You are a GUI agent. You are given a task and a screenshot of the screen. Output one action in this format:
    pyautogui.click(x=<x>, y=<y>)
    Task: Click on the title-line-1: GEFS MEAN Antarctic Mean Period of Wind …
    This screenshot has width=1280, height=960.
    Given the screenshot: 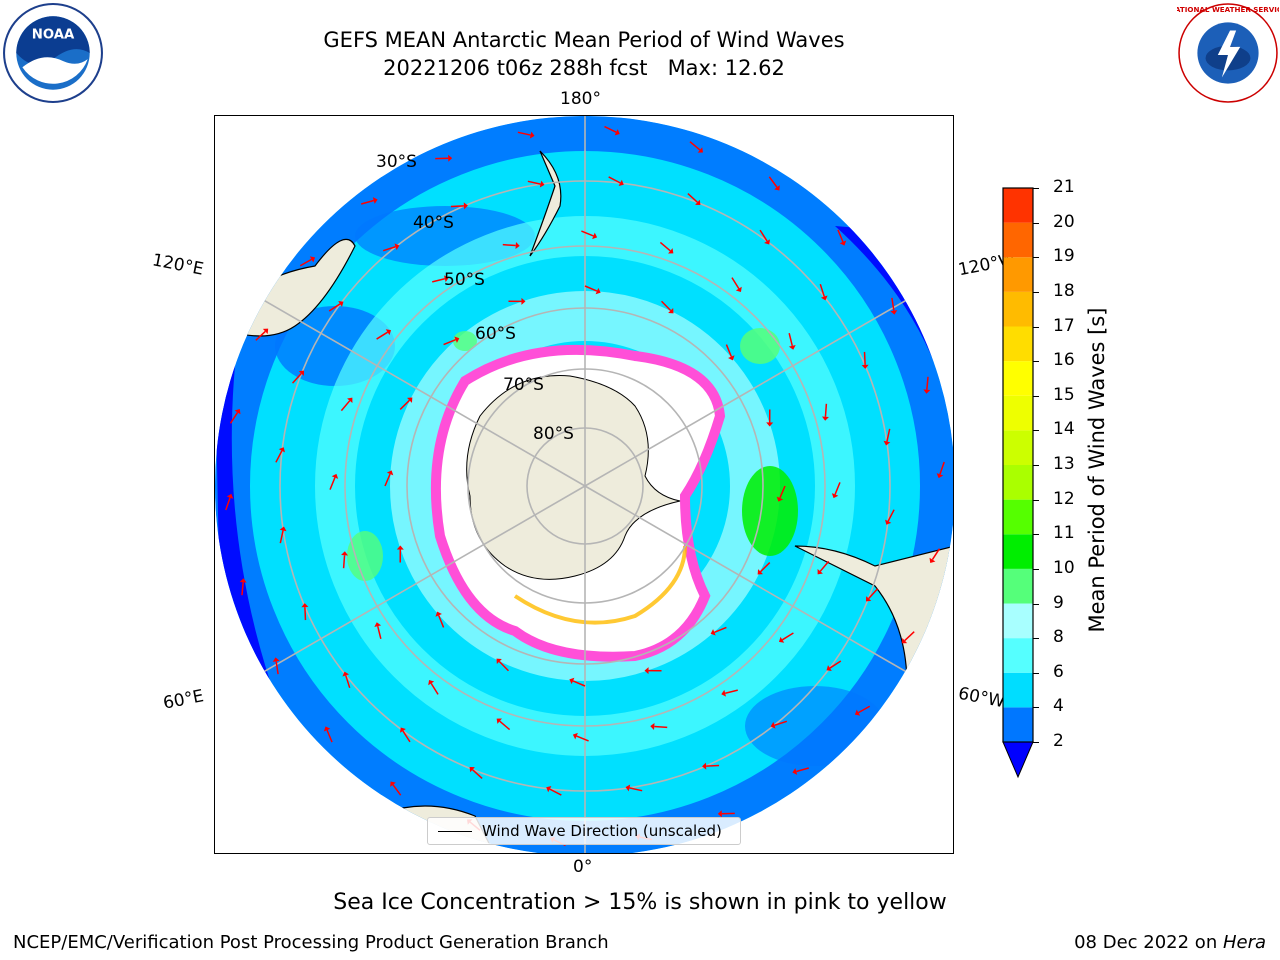 What is the action you would take?
    pyautogui.click(x=584, y=40)
    